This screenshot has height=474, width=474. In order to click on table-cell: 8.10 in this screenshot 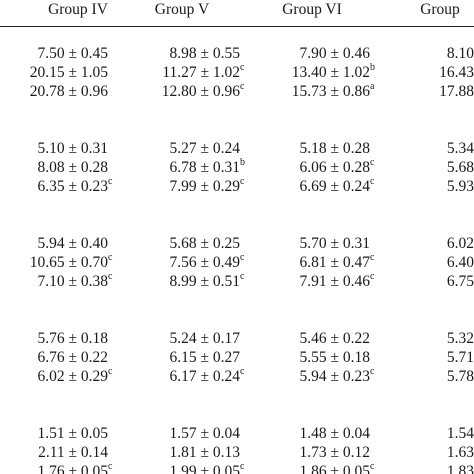, I will do `click(460, 54)`.